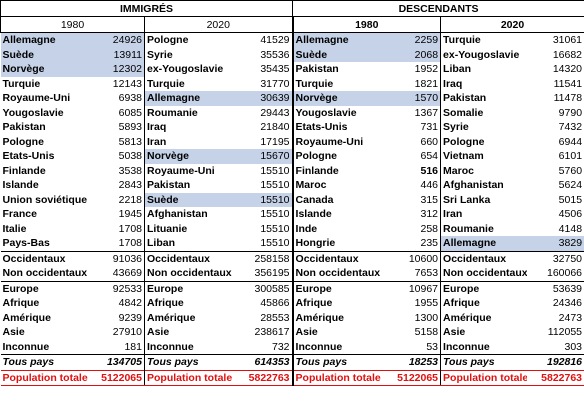 This screenshot has height=404, width=584. Describe the element at coordinates (116, 303) in the screenshot. I see `value-cell: 4842` at that location.